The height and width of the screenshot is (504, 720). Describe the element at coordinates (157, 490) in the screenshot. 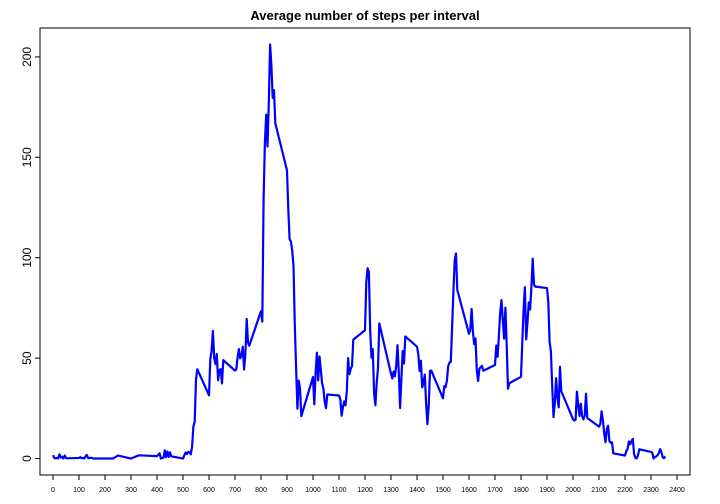

I see `x-tick-label: 400` at that location.